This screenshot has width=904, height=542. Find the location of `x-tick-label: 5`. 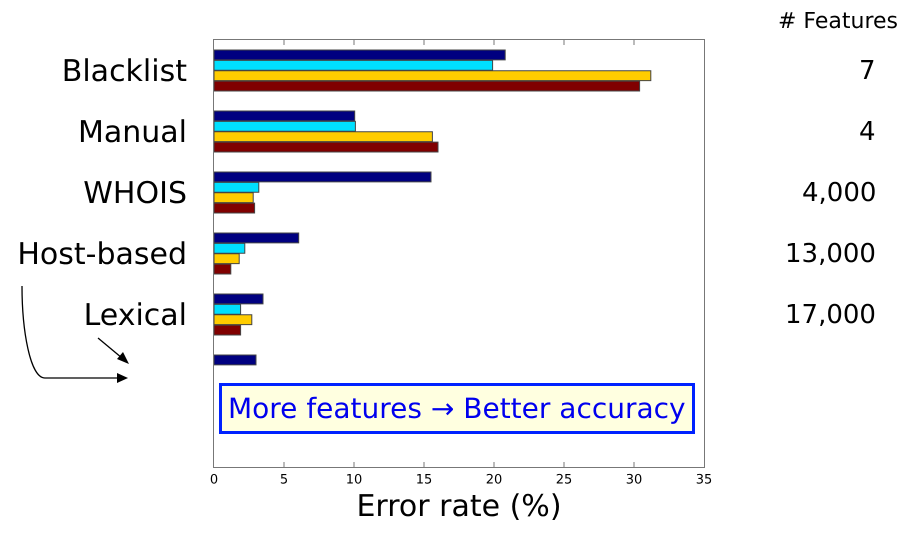

x-tick-label: 5 is located at coordinates (284, 480).